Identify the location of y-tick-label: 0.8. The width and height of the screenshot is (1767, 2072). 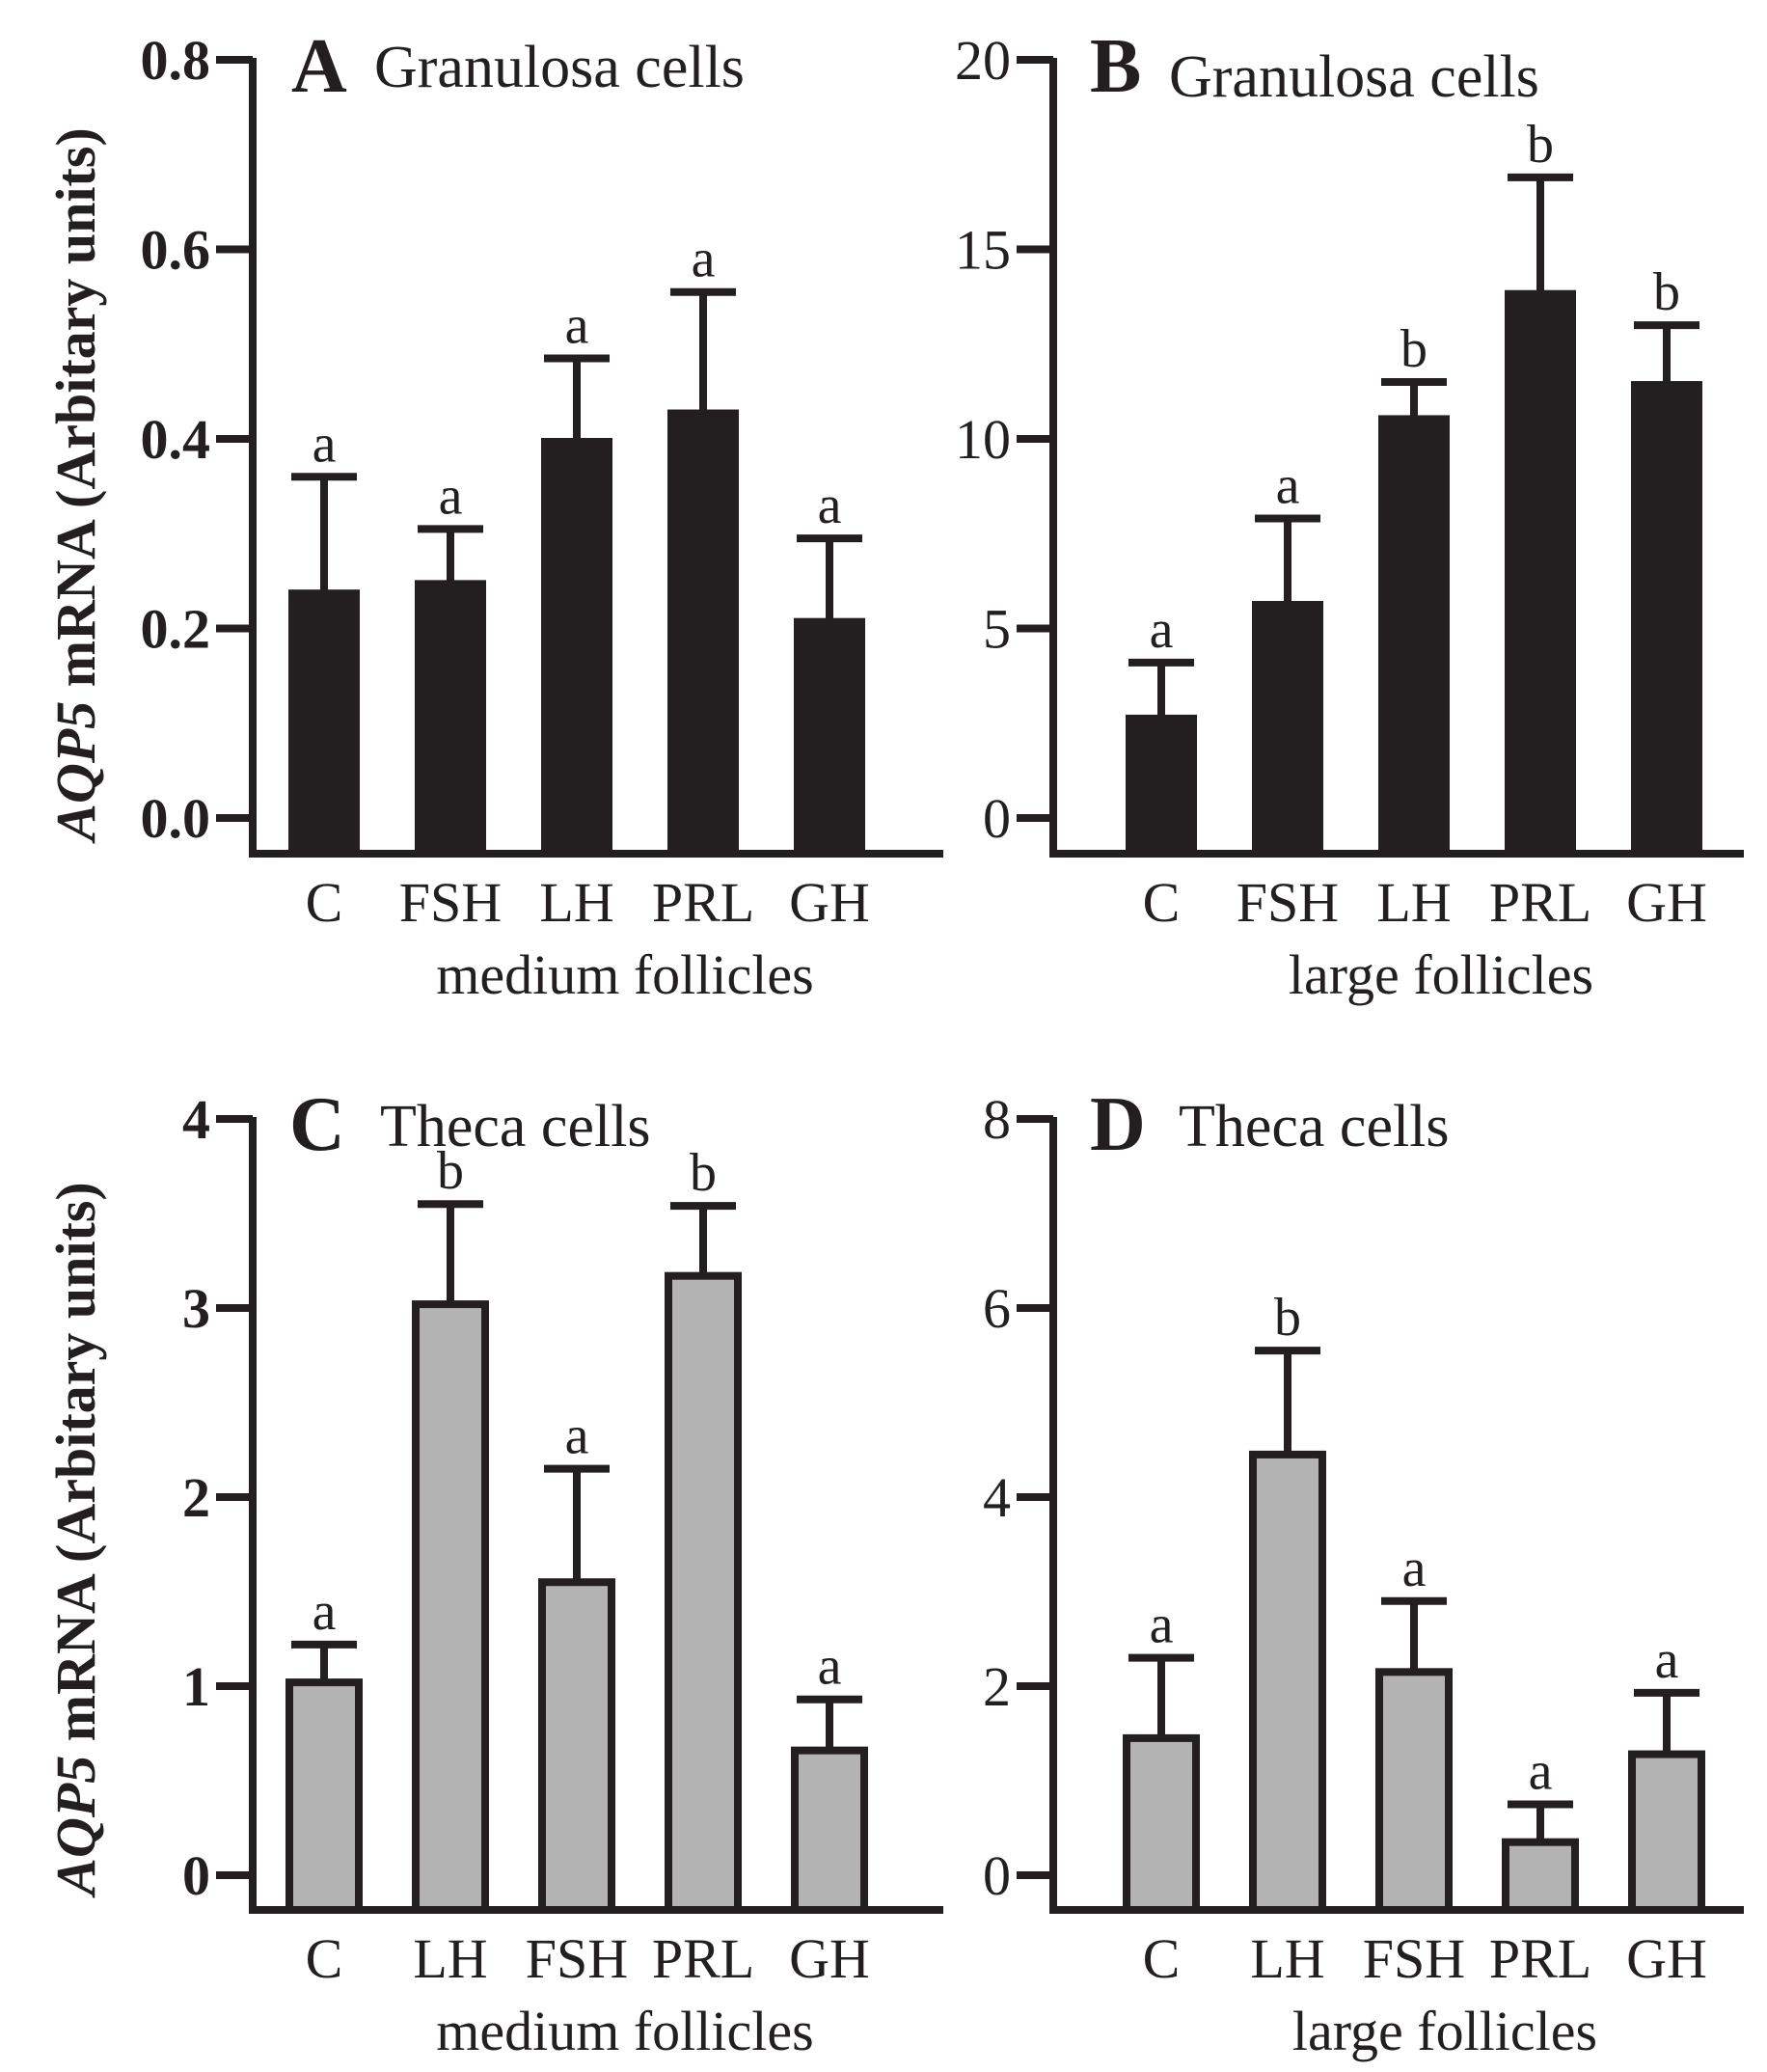
(176, 60).